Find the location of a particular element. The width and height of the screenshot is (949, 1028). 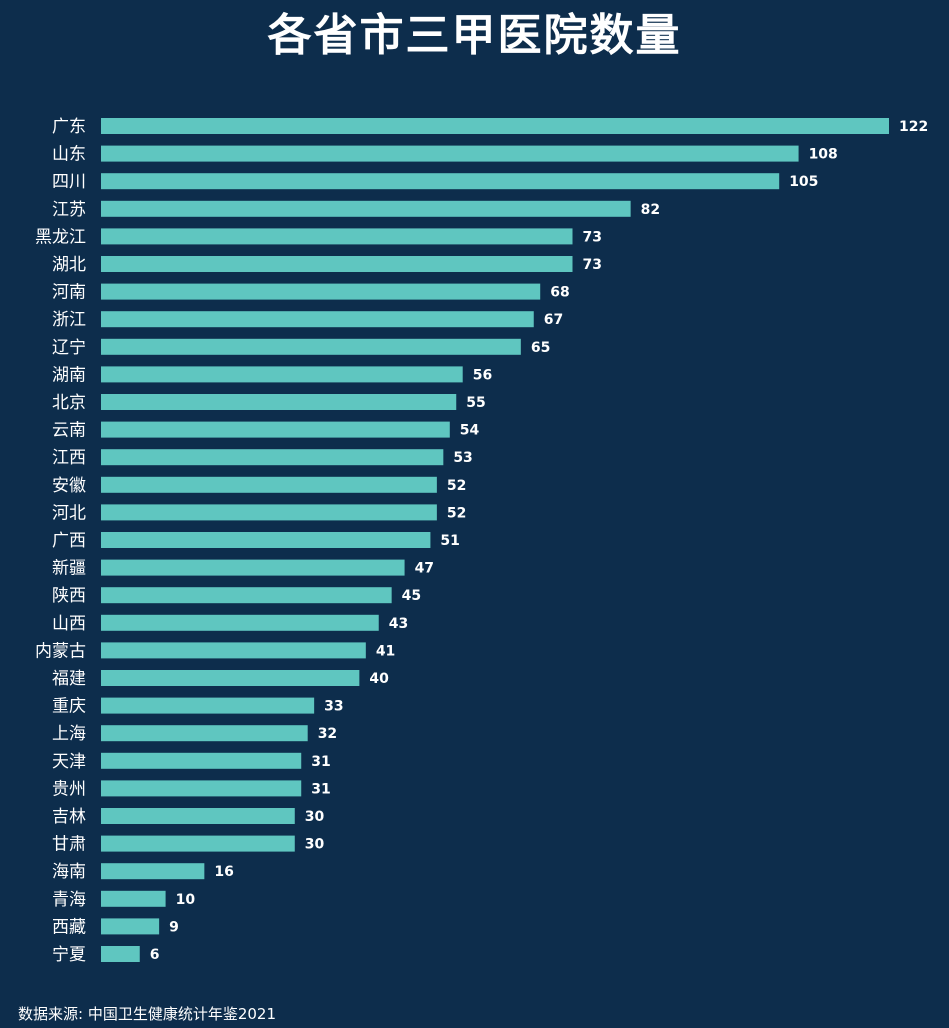

category-label: 江苏 is located at coordinates (69, 210).